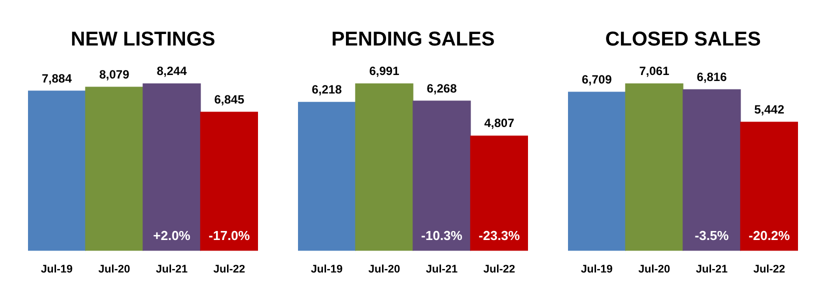  I want to click on data-label: 6,816, so click(712, 77).